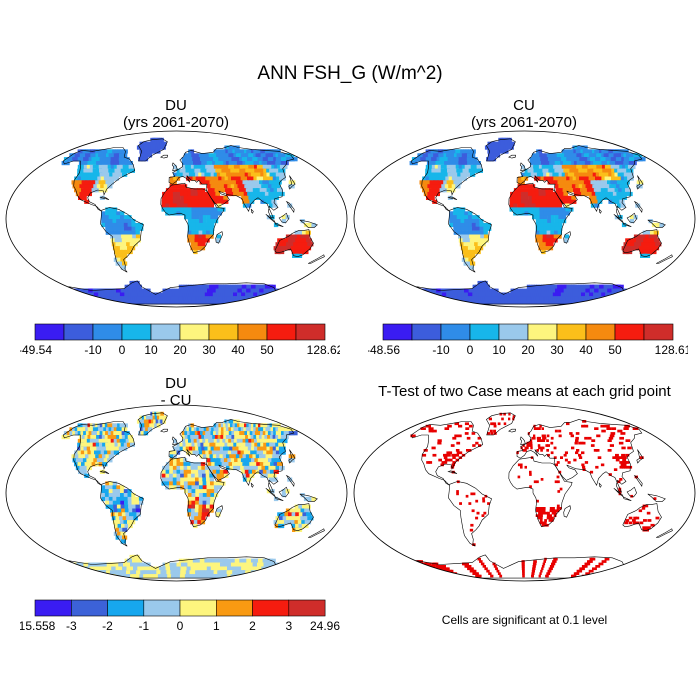 The image size is (700, 700). I want to click on coastline-nz, so click(664, 259).